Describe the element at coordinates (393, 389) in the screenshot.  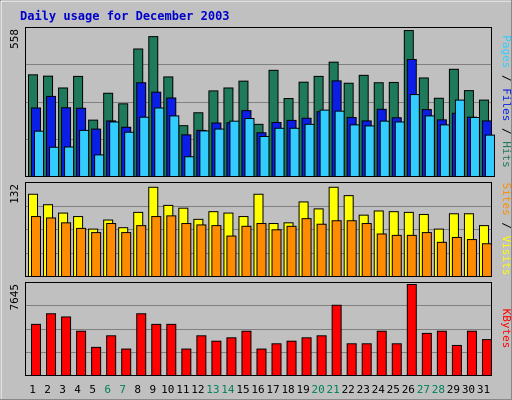
I see `x-tick-label: 25` at that location.